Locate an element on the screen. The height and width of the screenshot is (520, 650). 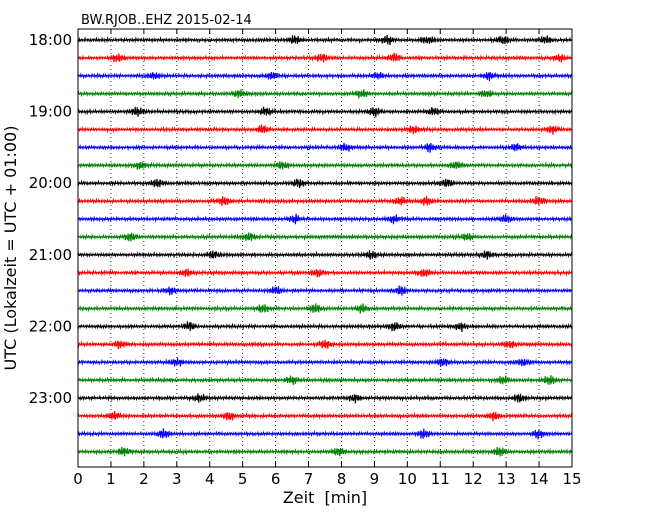
x-axis-label: Zeit [min] is located at coordinates (325, 497).